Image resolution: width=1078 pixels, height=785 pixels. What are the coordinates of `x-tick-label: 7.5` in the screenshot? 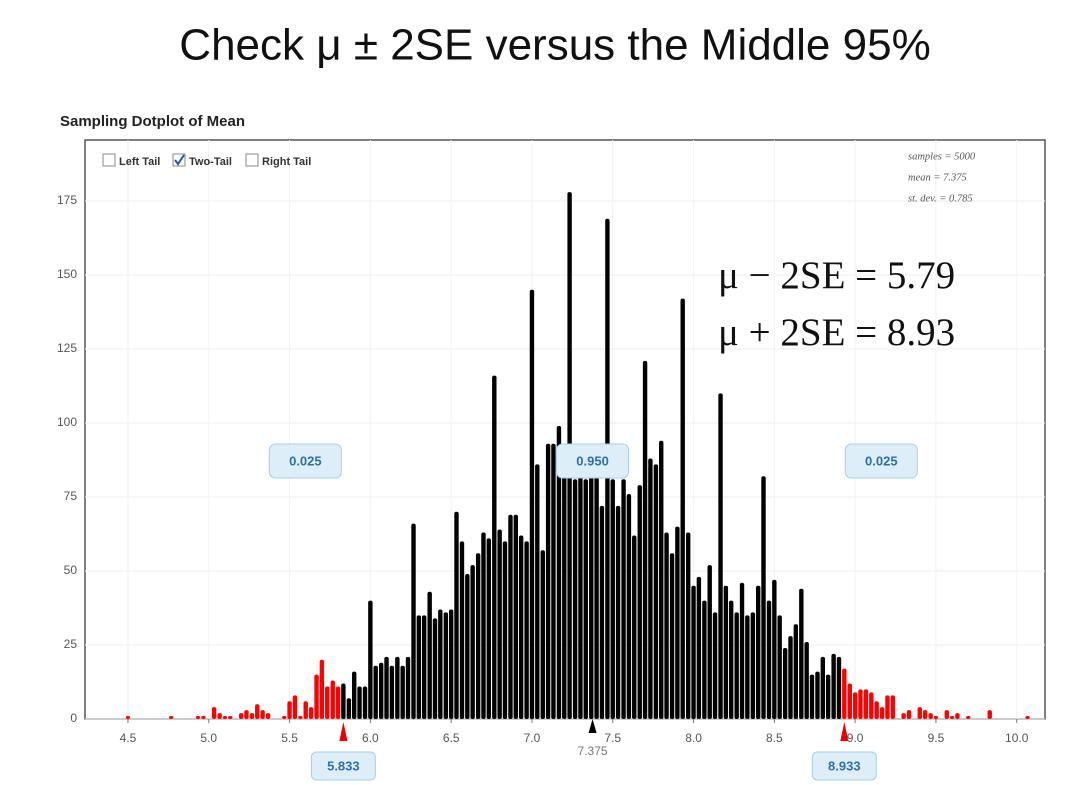 It's located at (612, 738).